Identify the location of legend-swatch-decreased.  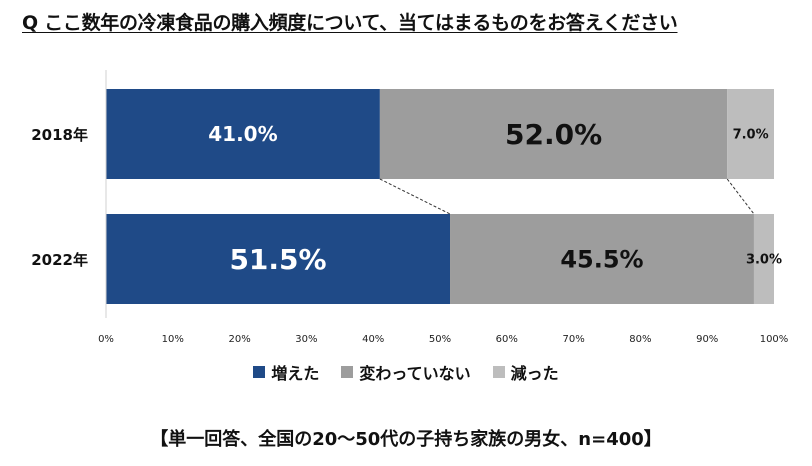
(498, 372).